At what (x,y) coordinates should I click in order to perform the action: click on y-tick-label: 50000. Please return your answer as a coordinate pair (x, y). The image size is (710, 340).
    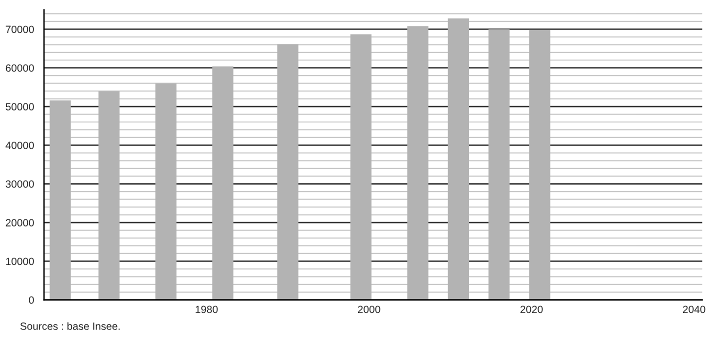
    Looking at the image, I should click on (20, 106).